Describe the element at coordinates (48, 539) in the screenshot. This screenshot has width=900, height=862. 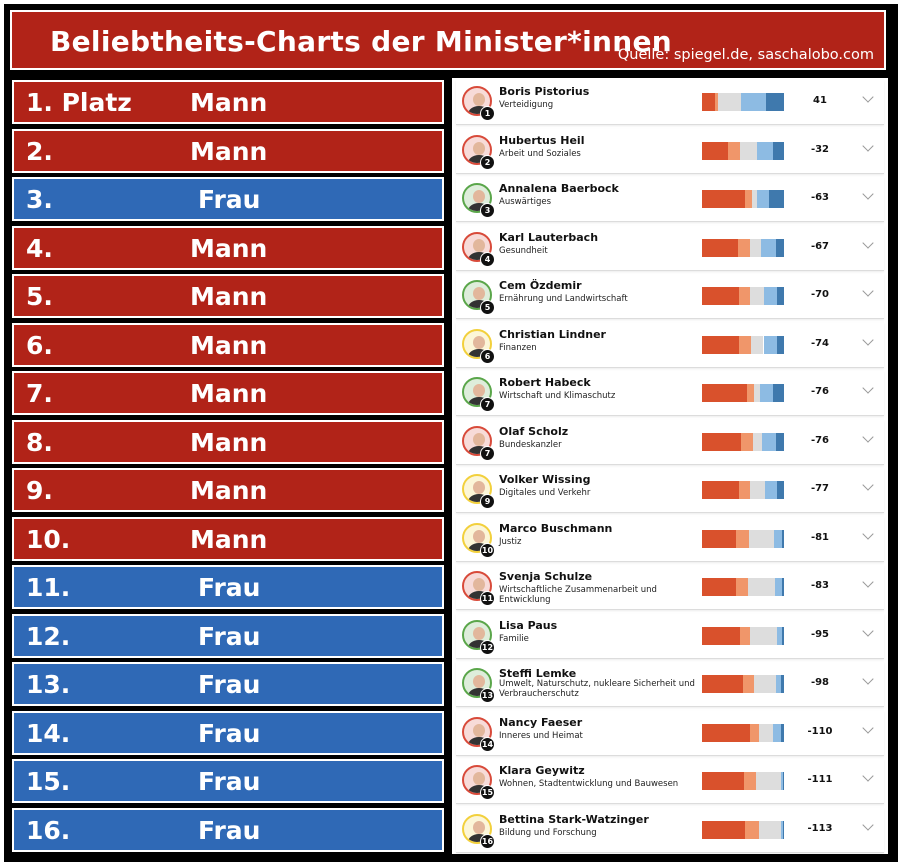
I see `rank-number: 10.` at that location.